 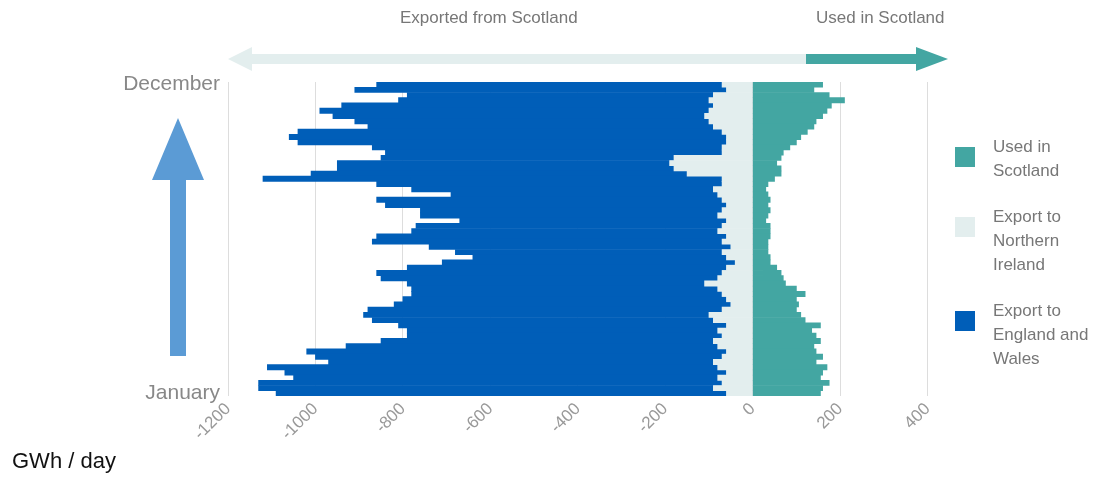 I want to click on legend-label: Export to England and Wales, so click(x=1041, y=335).